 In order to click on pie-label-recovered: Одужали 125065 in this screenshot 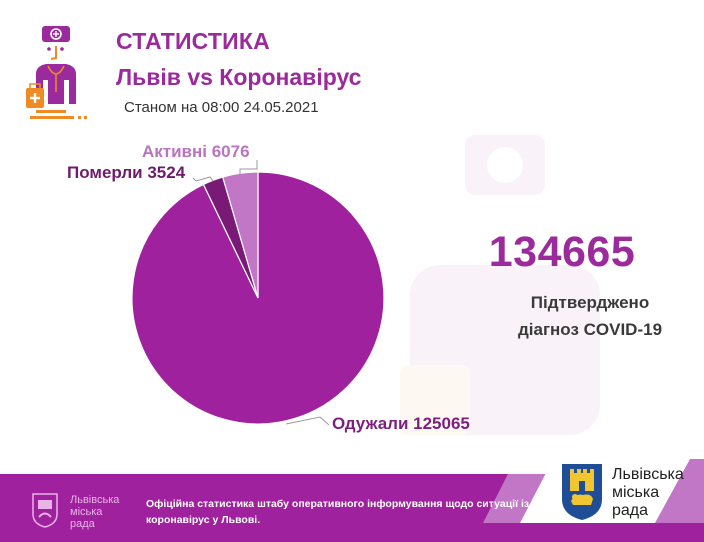, I will do `click(401, 423)`.